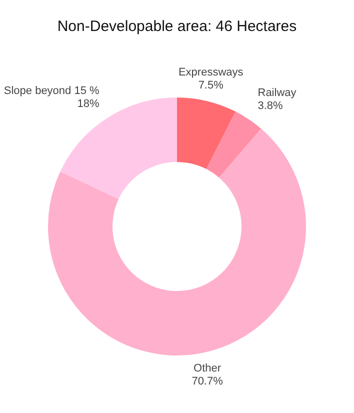  Describe the element at coordinates (208, 381) in the screenshot. I see `data-label: 70.7%` at that location.